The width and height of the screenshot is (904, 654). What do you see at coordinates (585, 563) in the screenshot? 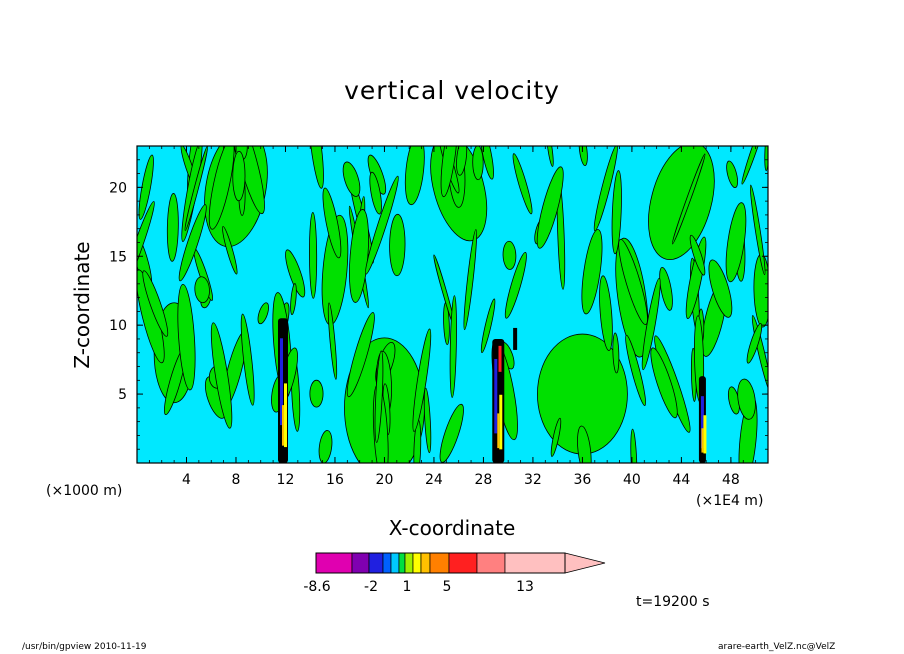
I see `colorbar-arrow` at bounding box center [585, 563].